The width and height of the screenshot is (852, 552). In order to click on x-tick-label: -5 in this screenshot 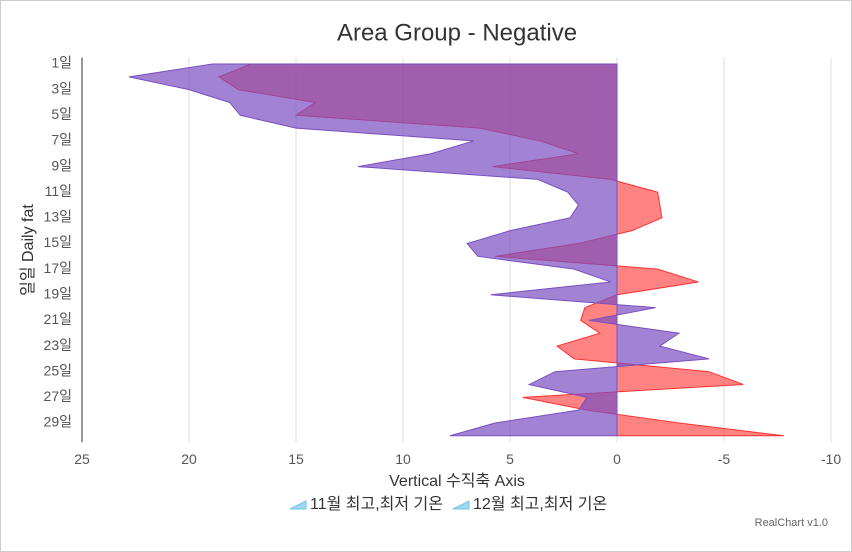, I will do `click(724, 459)`.